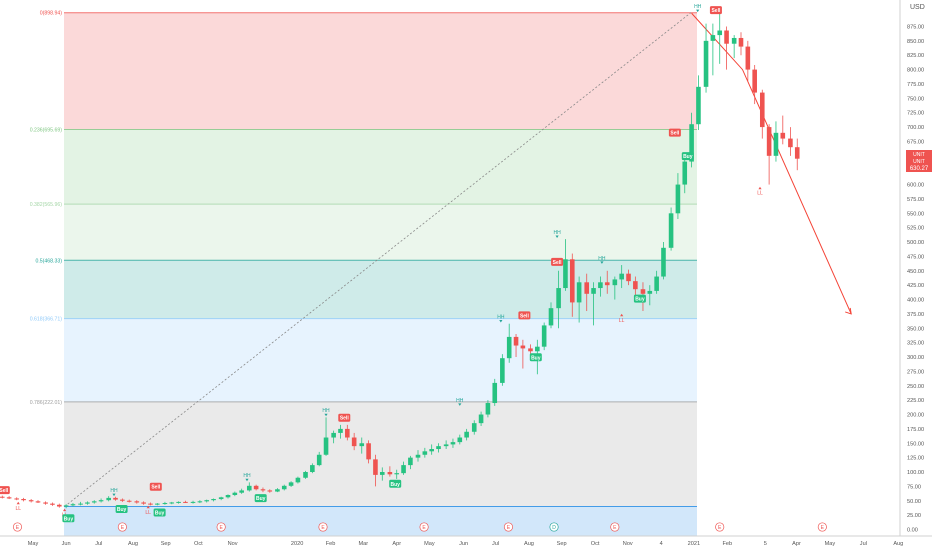  I want to click on price-tick-label: 200.00, so click(915, 416).